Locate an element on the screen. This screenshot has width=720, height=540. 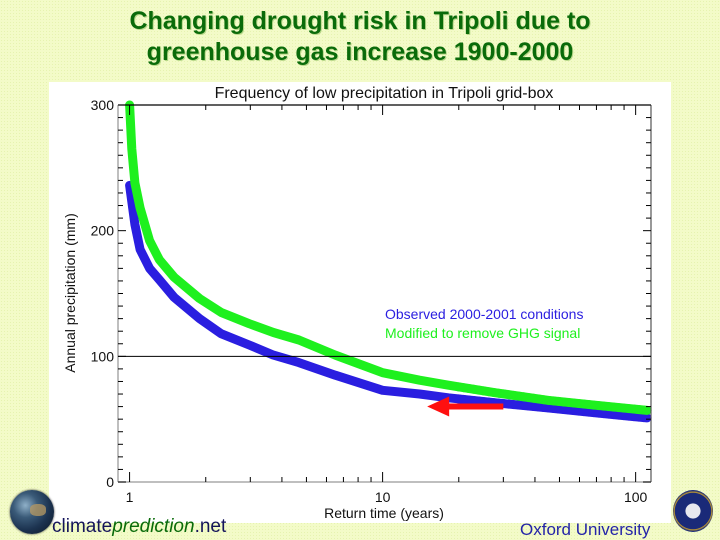
x-tick-label: 10 is located at coordinates (383, 497).